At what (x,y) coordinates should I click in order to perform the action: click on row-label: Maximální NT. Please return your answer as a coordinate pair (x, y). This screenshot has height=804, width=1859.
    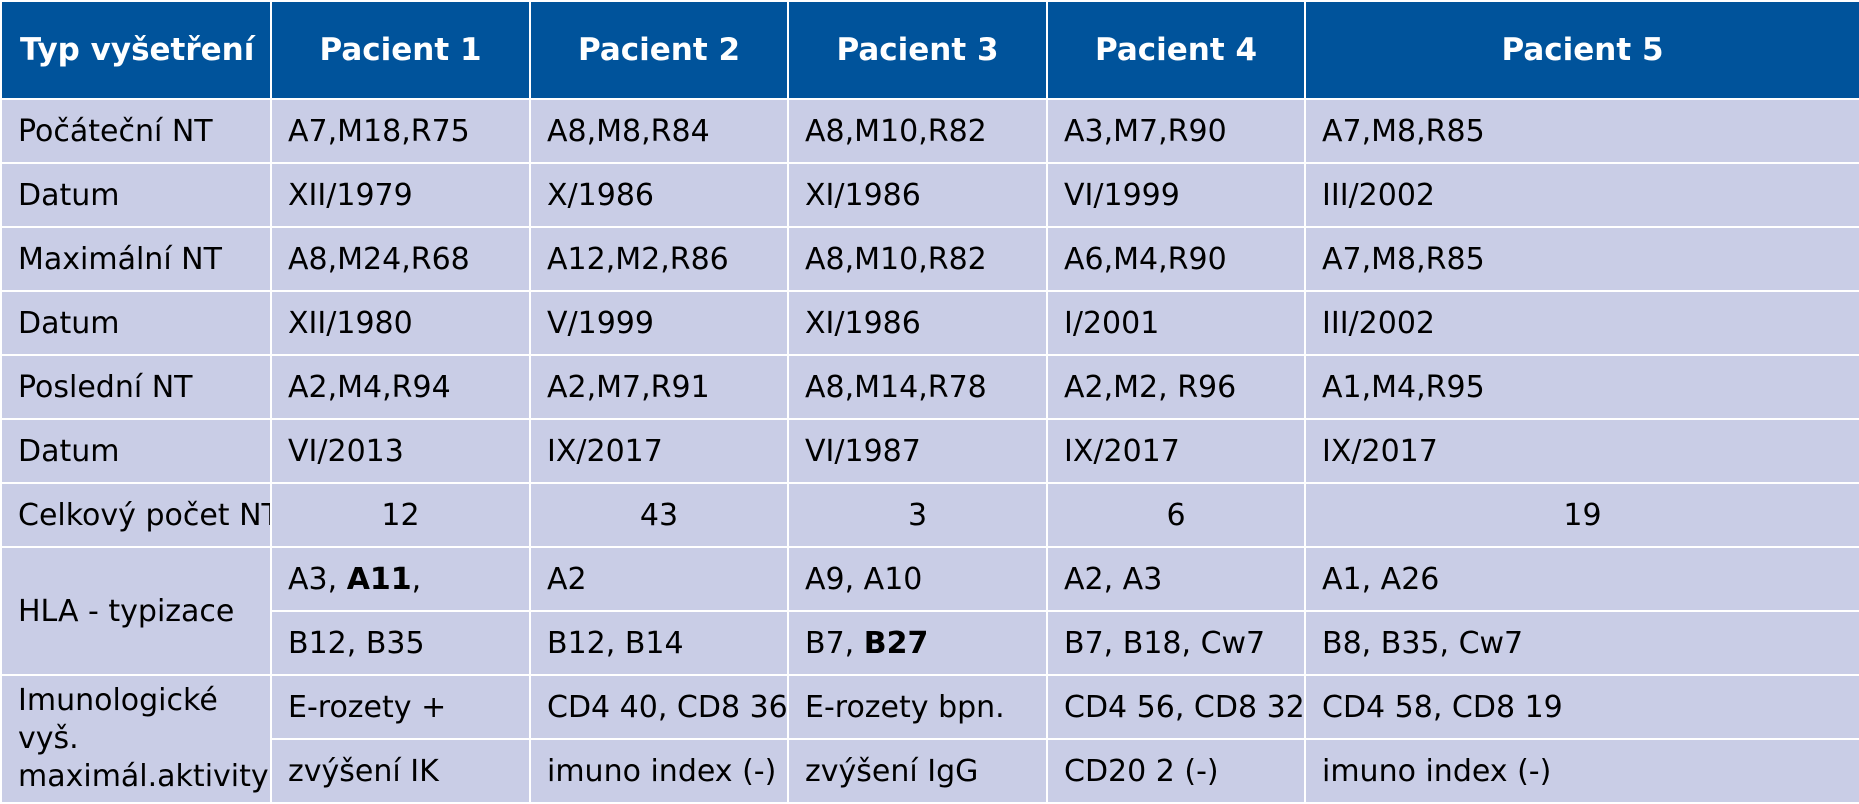
    Looking at the image, I should click on (136, 259).